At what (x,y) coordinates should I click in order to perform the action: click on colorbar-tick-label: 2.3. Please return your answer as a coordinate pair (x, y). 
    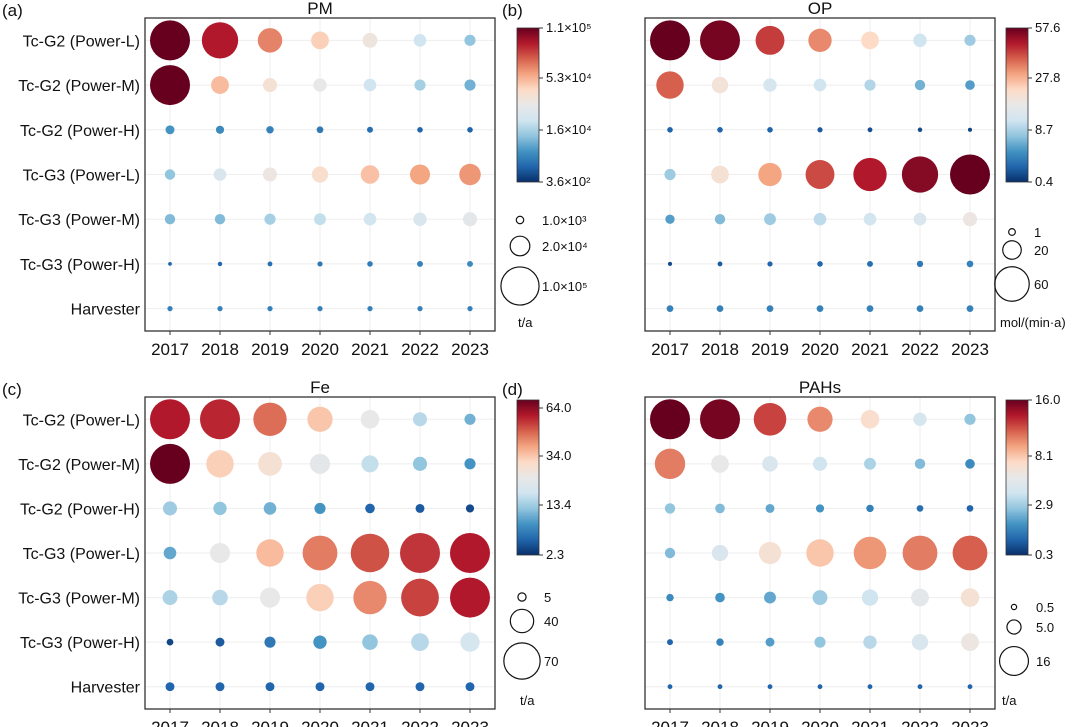
    Looking at the image, I should click on (555, 554).